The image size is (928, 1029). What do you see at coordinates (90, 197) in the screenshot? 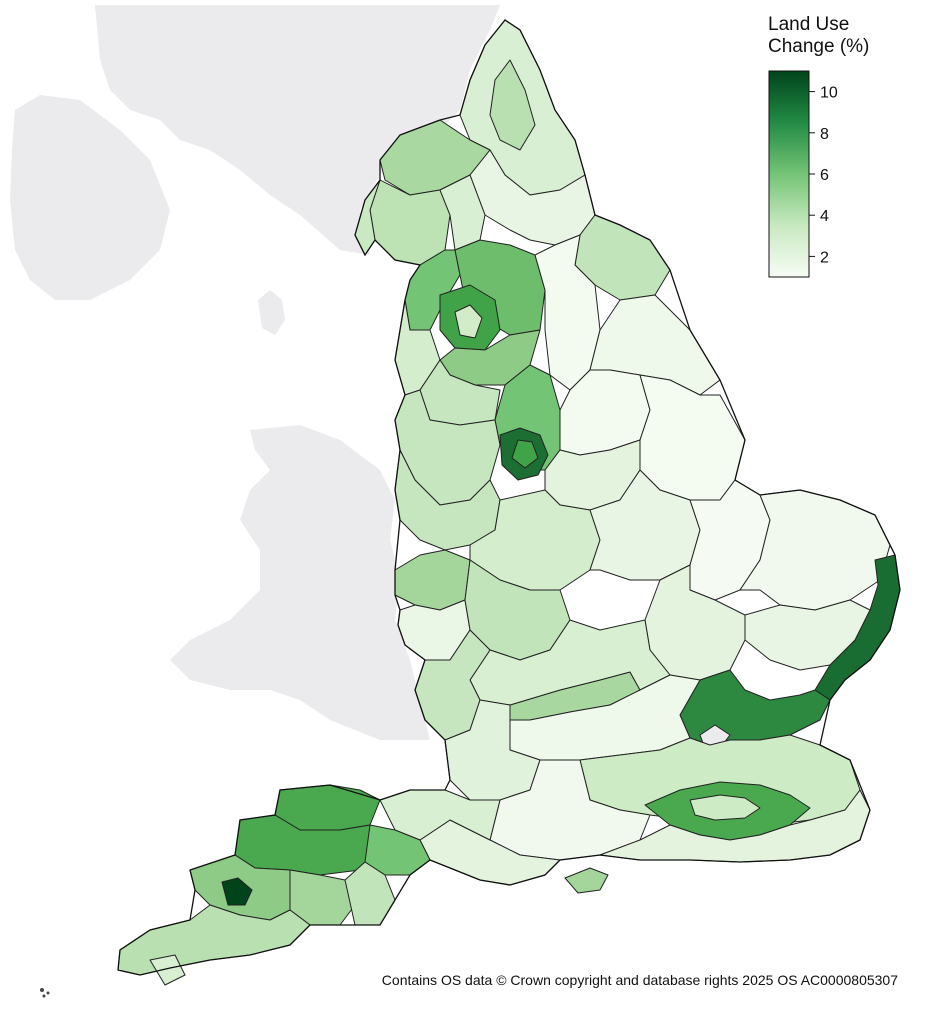
I see `ireland-landmass` at bounding box center [90, 197].